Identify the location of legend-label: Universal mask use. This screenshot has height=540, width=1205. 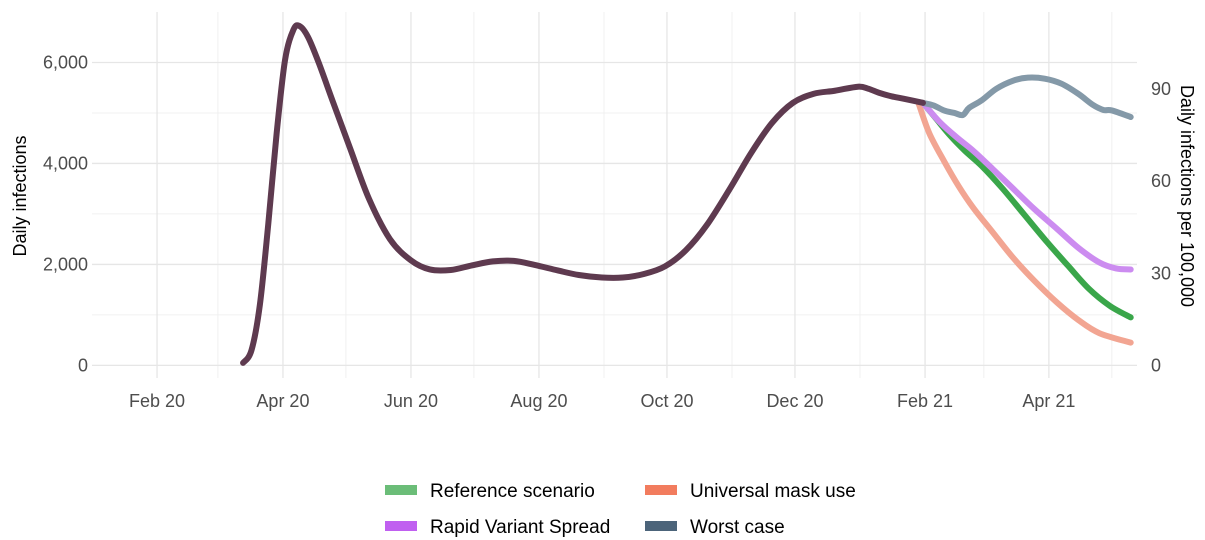
(773, 491).